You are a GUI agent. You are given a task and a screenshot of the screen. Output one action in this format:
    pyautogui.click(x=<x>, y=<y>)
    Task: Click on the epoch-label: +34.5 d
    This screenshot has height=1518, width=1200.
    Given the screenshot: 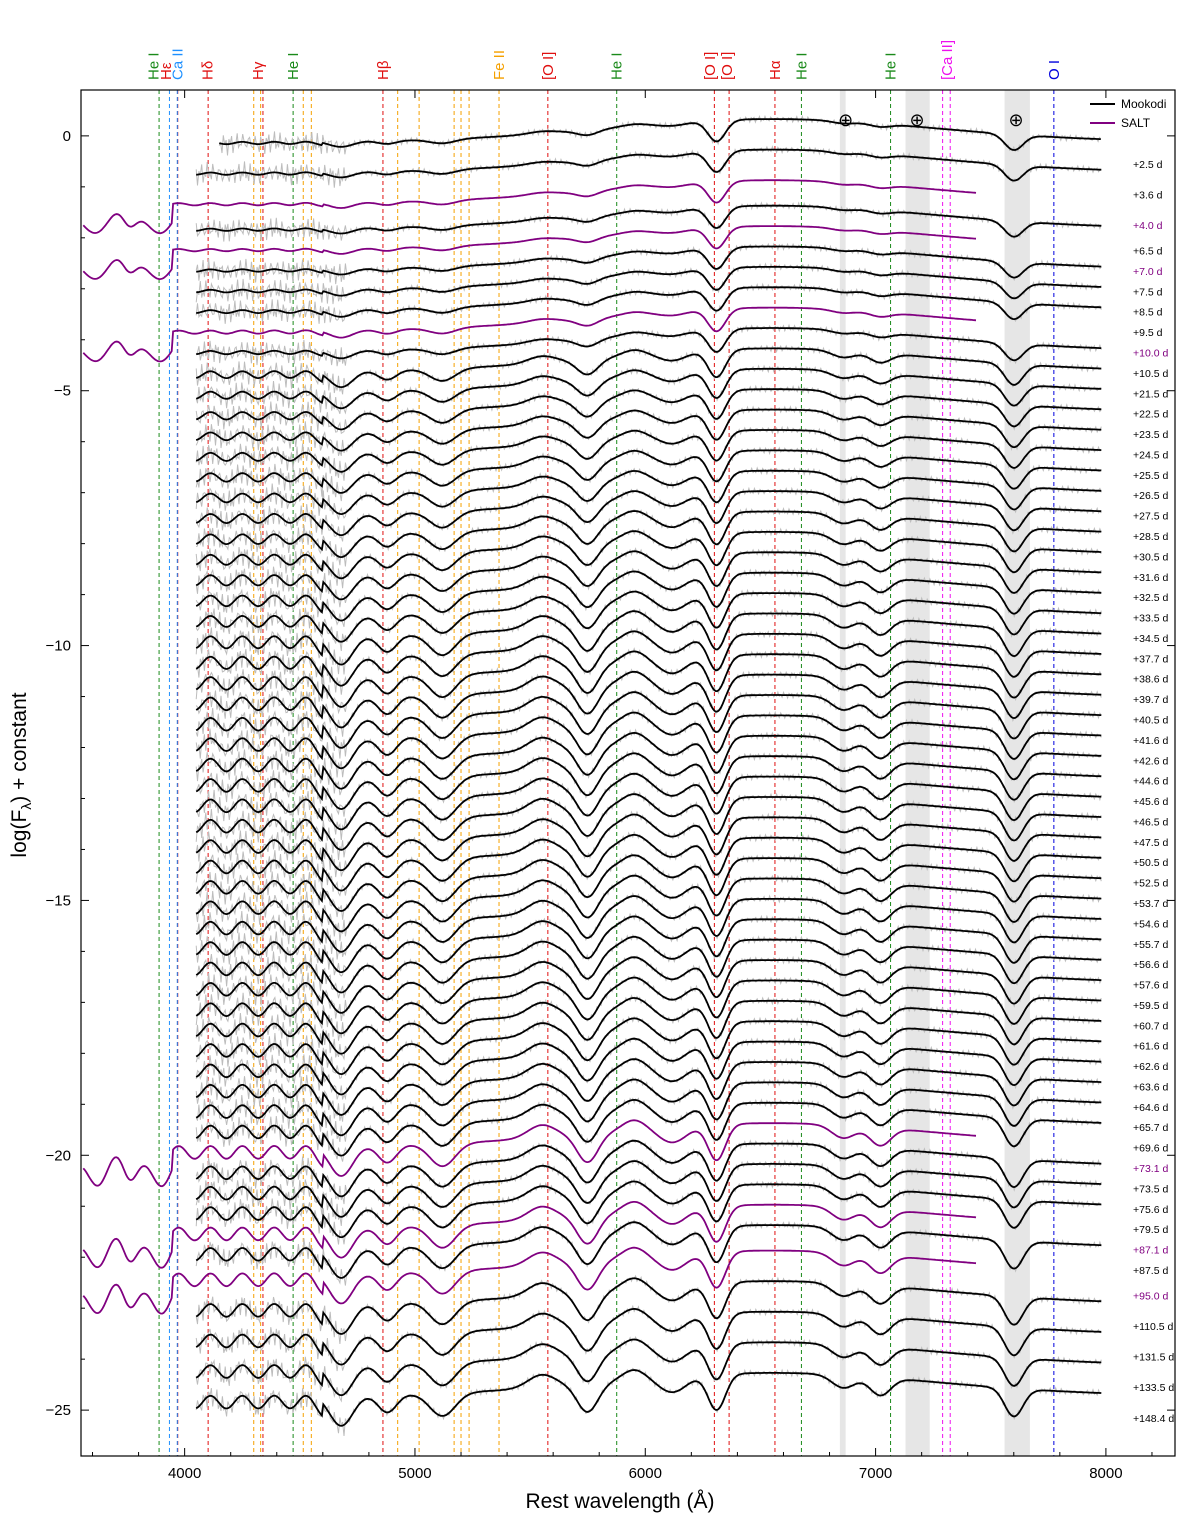 What is the action you would take?
    pyautogui.click(x=1150, y=639)
    